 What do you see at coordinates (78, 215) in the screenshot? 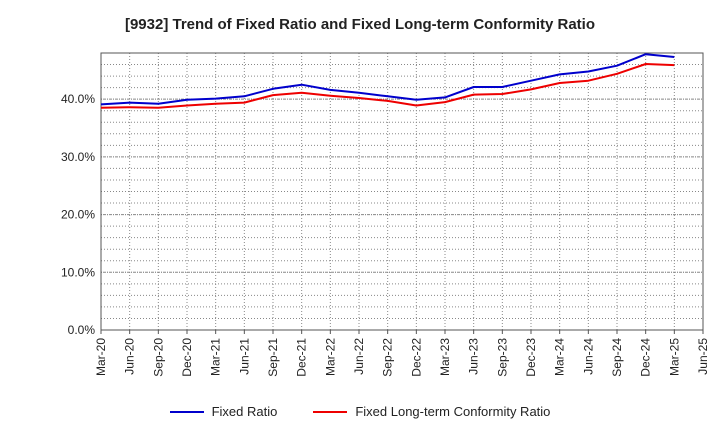
I see `y-tick-label: 20.0%` at bounding box center [78, 215].